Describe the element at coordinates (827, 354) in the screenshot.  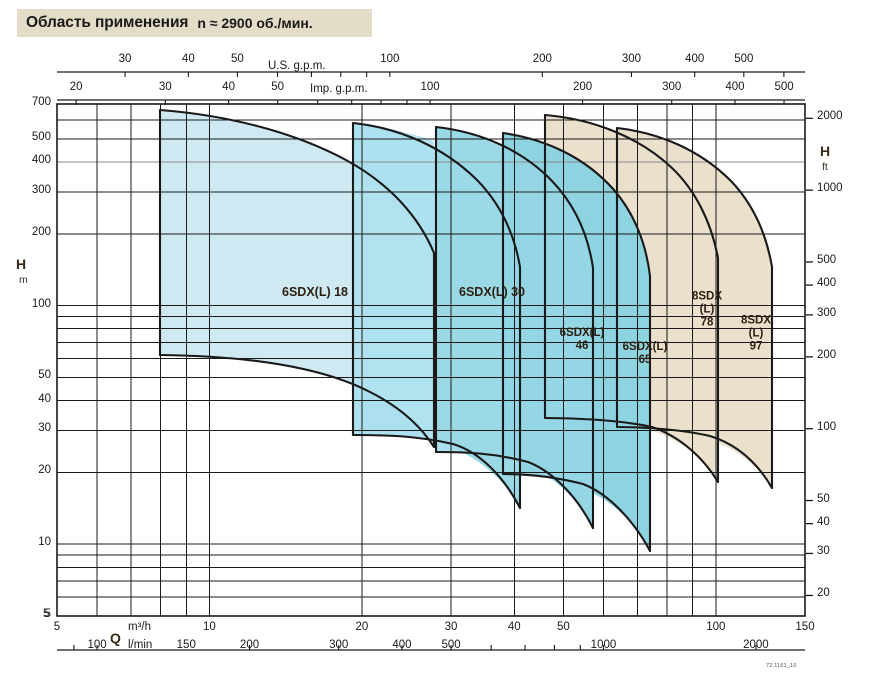
I see `right-tick-label: 200` at that location.